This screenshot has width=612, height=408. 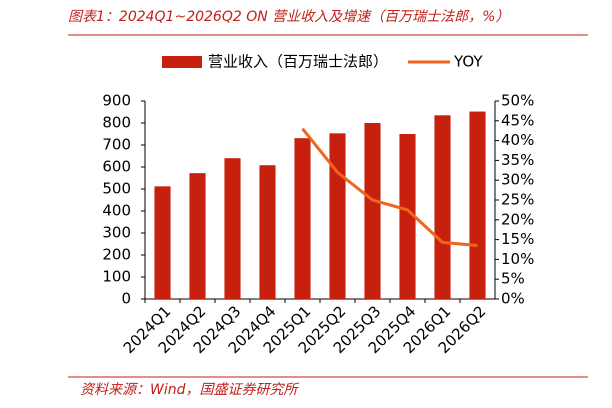 What do you see at coordinates (513, 279) in the screenshot?
I see `y2-tick-label: 5%` at bounding box center [513, 279].